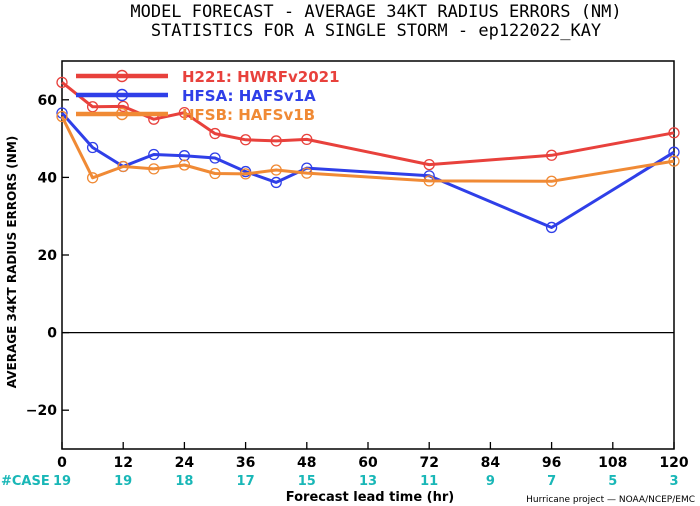 This screenshot has height=506, width=700. What do you see at coordinates (48, 101) in the screenshot?
I see `y-tick-label: 60` at bounding box center [48, 101].